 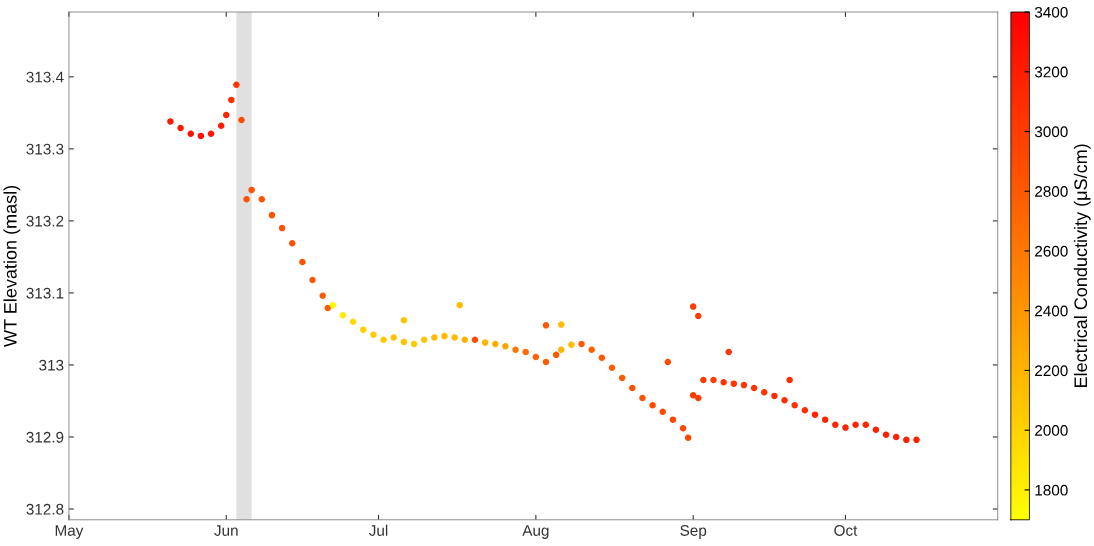 What do you see at coordinates (45, 509) in the screenshot?
I see `y-tick-label: 312.8` at bounding box center [45, 509].